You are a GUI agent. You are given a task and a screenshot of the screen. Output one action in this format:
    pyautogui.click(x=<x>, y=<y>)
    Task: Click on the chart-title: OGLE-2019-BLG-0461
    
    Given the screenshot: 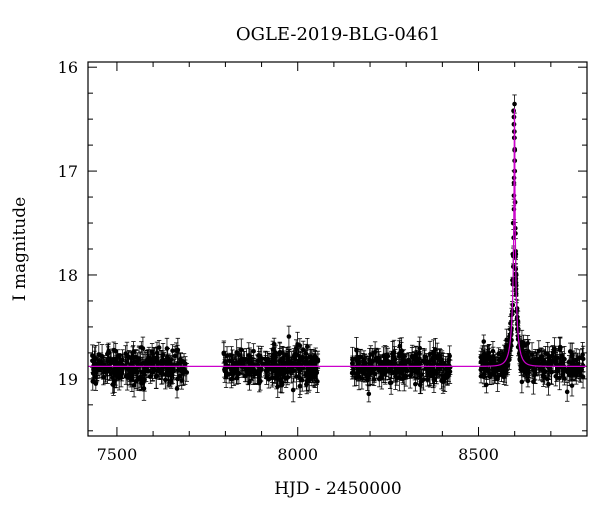 What is the action you would take?
    pyautogui.click(x=338, y=34)
    